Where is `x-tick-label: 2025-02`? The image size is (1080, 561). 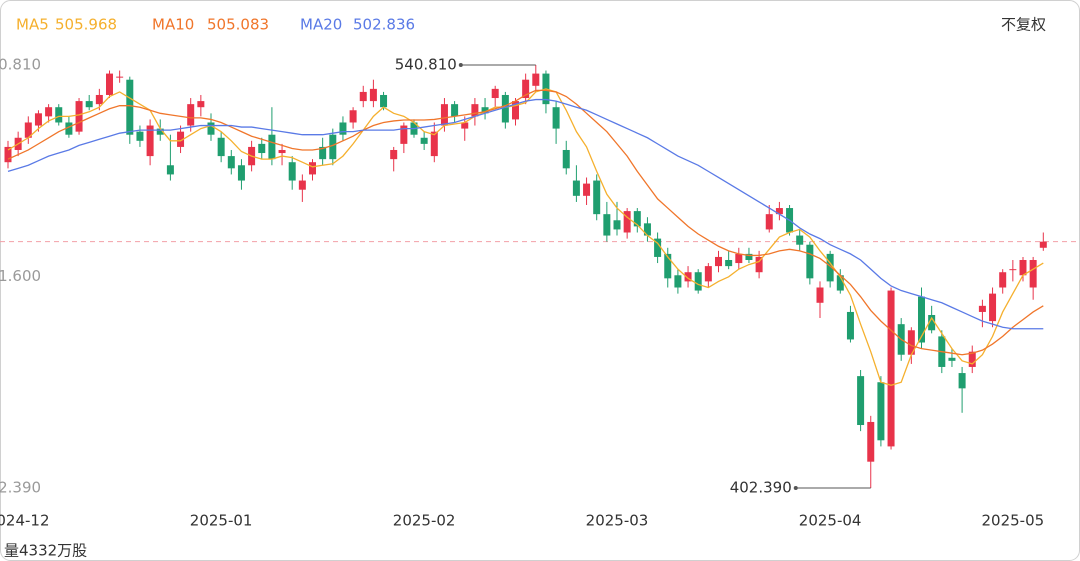
x-tick-label: 2025-02 is located at coordinates (424, 521).